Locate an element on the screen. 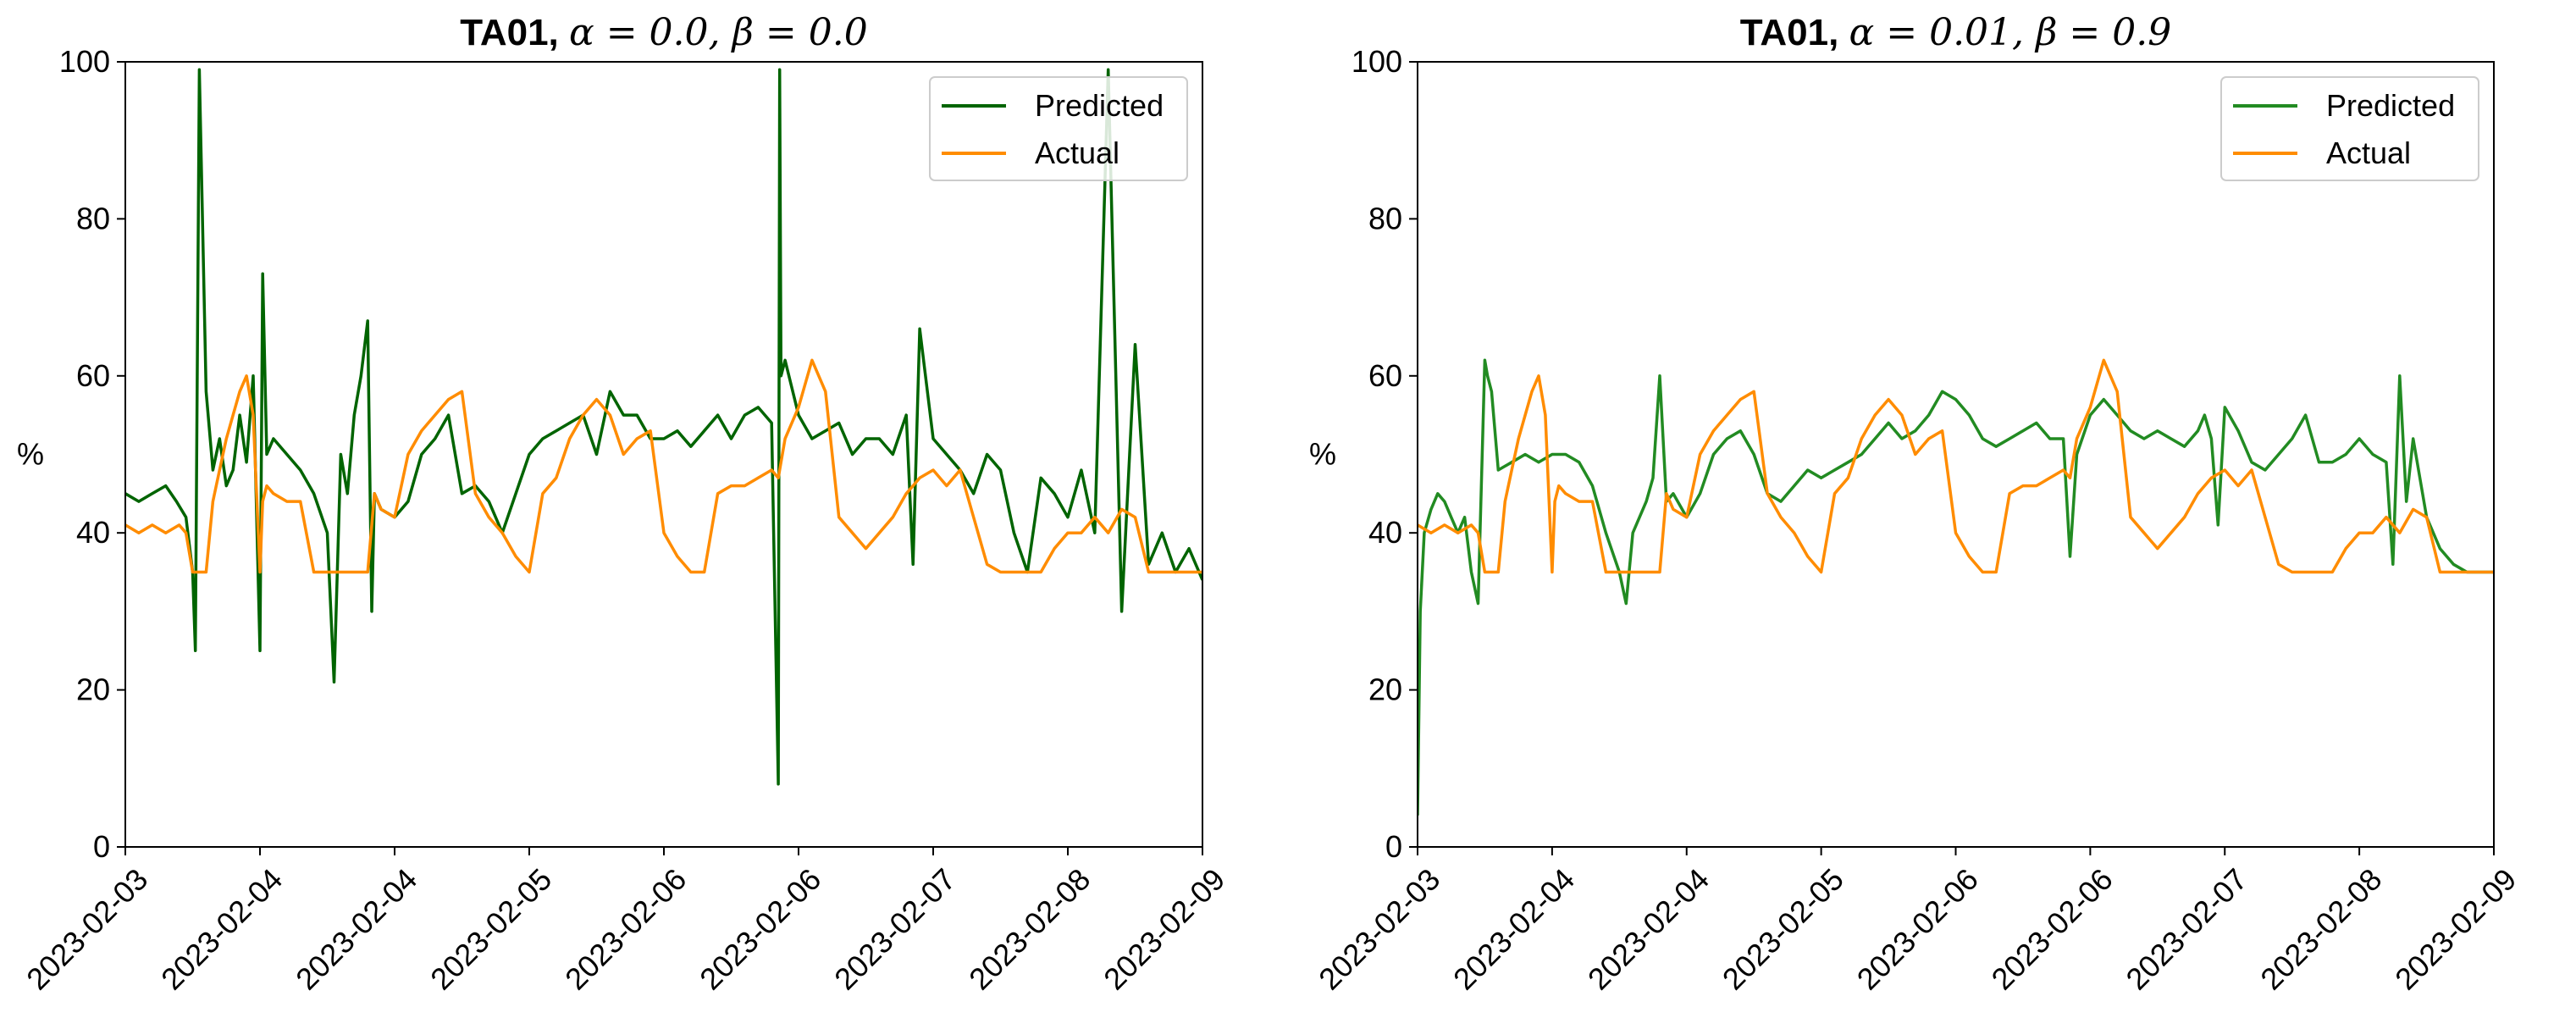 This screenshot has height=1018, width=2576. chart-title: TA01, α = 0.01, β = 0.9 is located at coordinates (1956, 32).